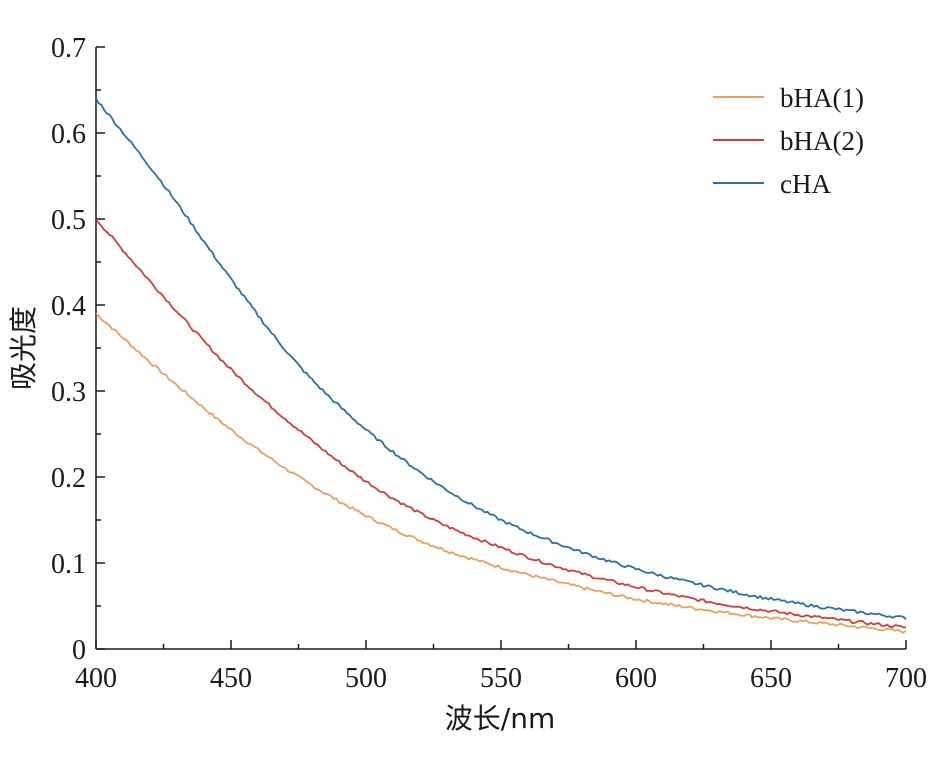 The height and width of the screenshot is (766, 930). What do you see at coordinates (906, 678) in the screenshot?
I see `x-tick-label: 700` at bounding box center [906, 678].